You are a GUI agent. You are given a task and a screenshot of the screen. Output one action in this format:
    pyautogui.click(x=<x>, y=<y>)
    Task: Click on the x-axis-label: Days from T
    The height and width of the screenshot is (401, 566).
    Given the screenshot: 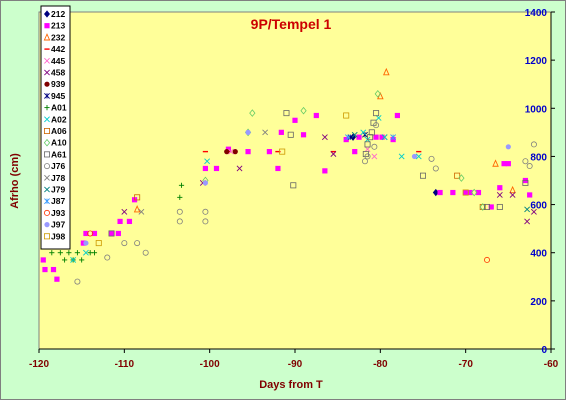 What is the action you would take?
    pyautogui.click(x=291, y=385)
    